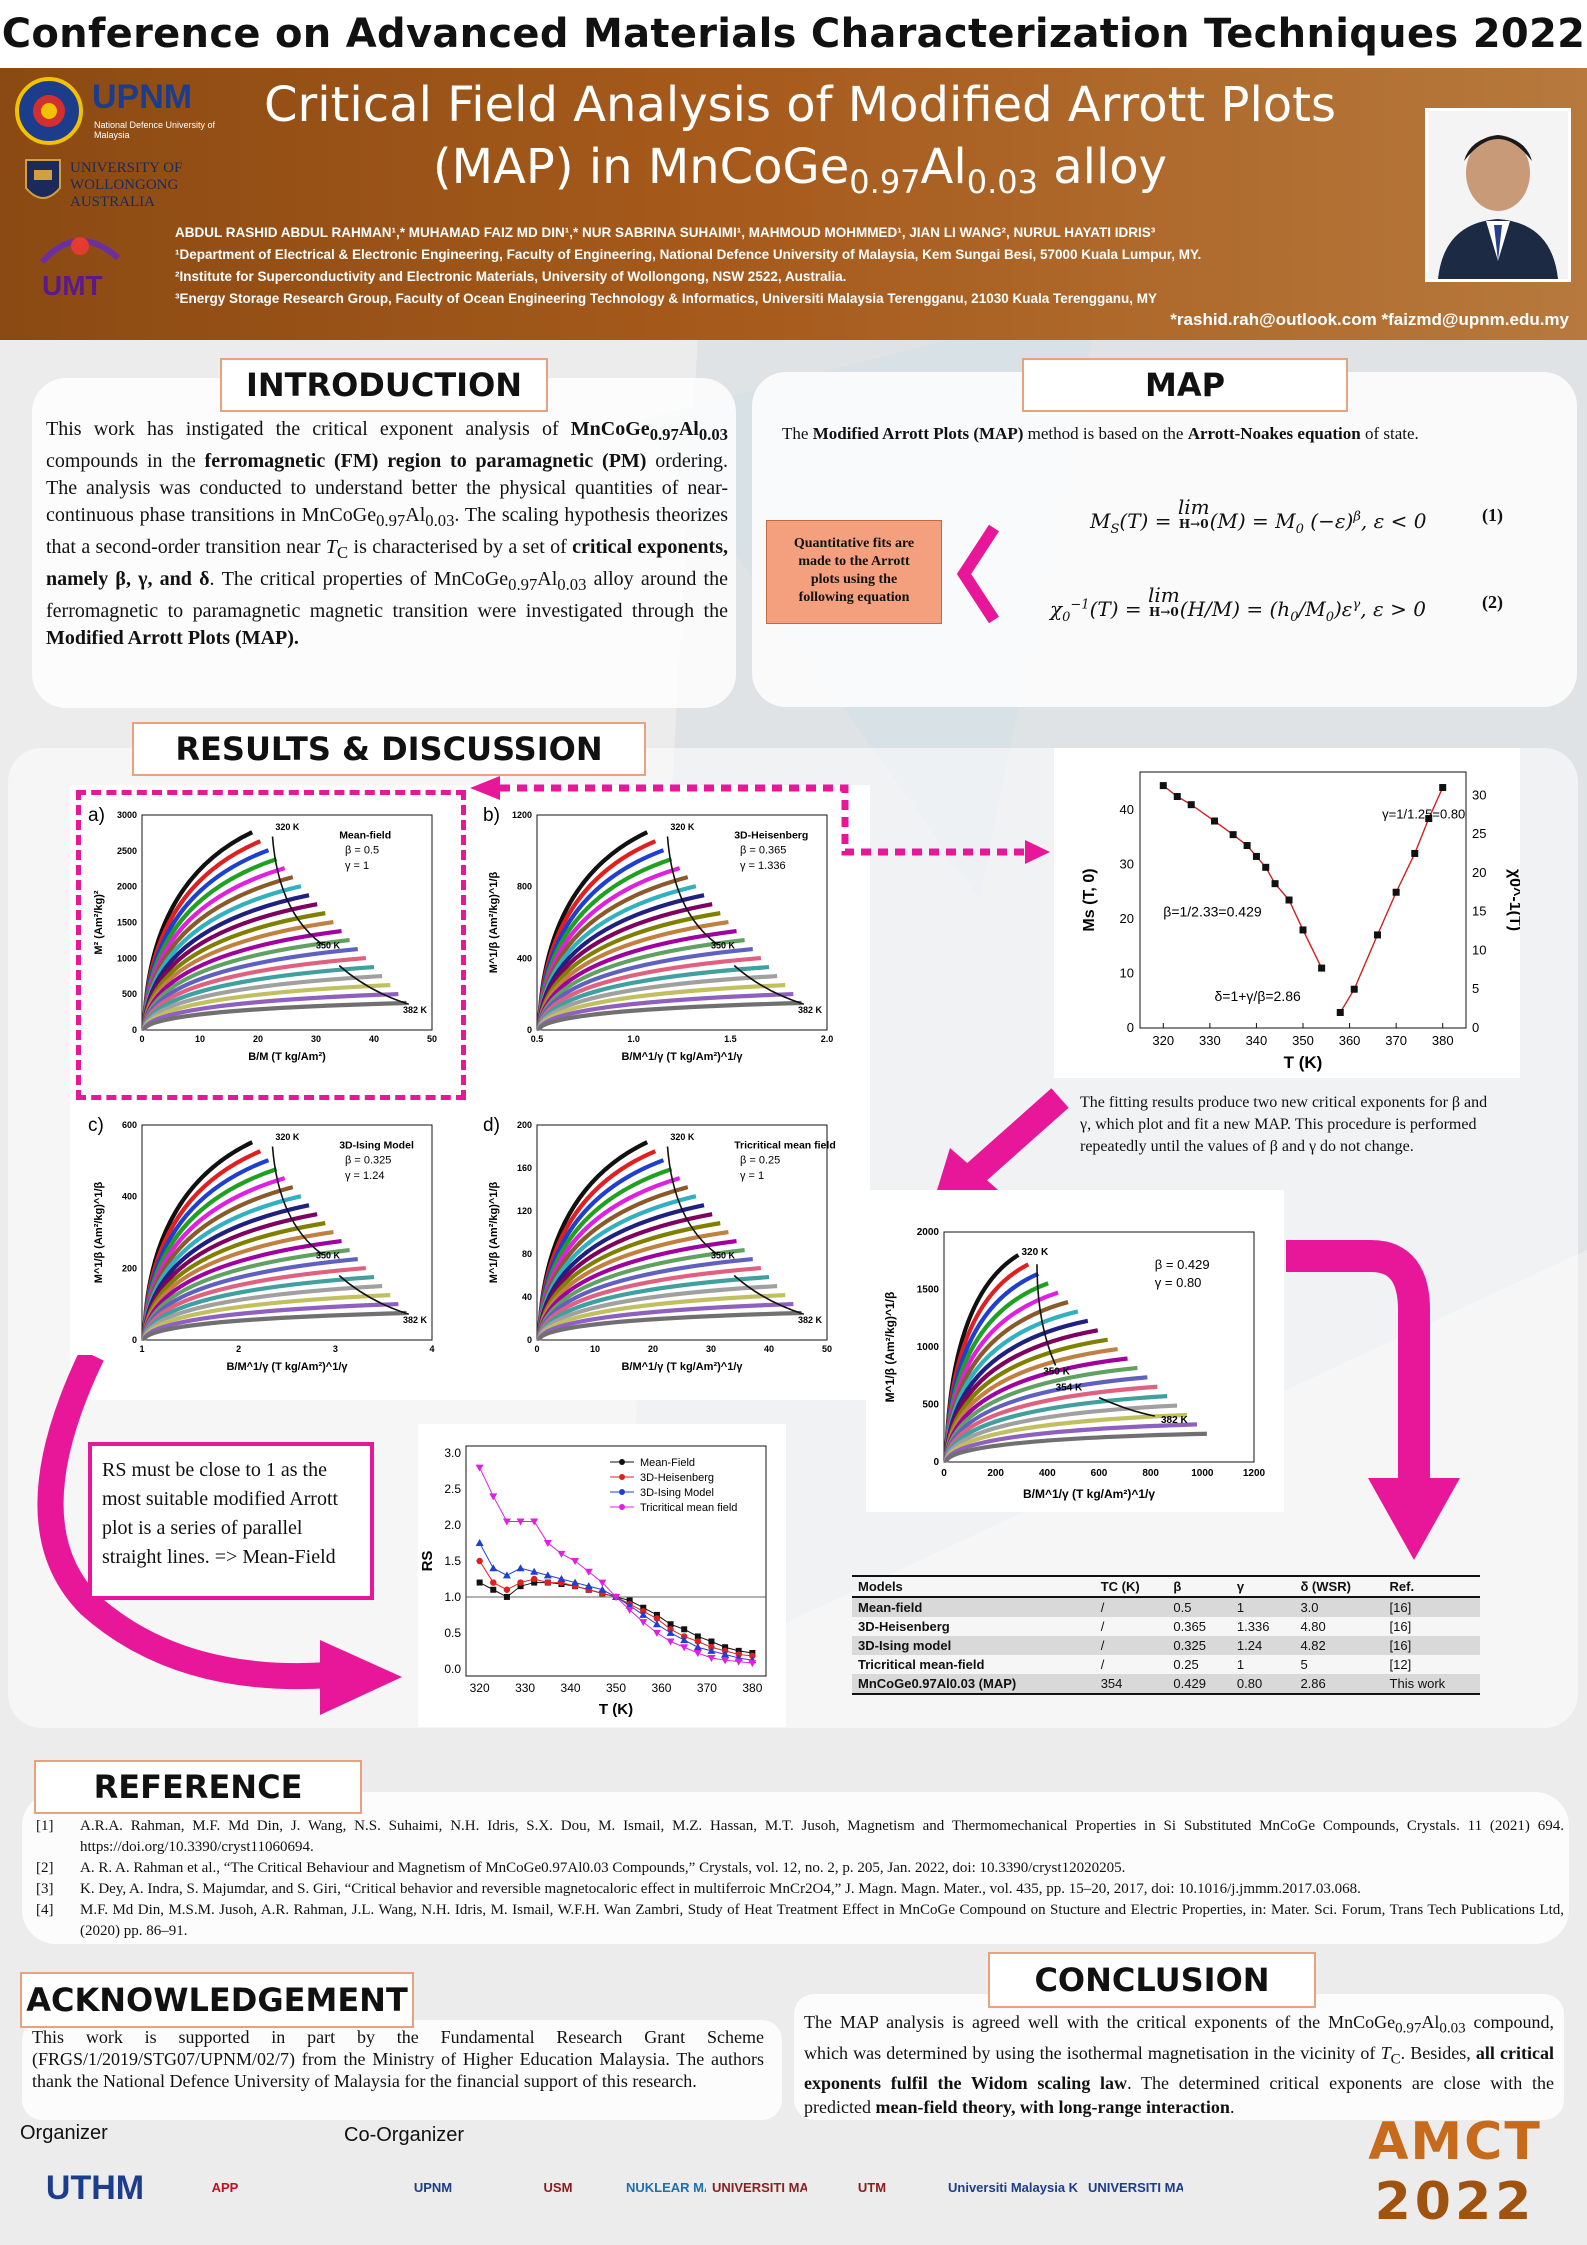 The image size is (1587, 2245). What do you see at coordinates (365, 836) in the screenshot?
I see `model-name: Mean-field` at bounding box center [365, 836].